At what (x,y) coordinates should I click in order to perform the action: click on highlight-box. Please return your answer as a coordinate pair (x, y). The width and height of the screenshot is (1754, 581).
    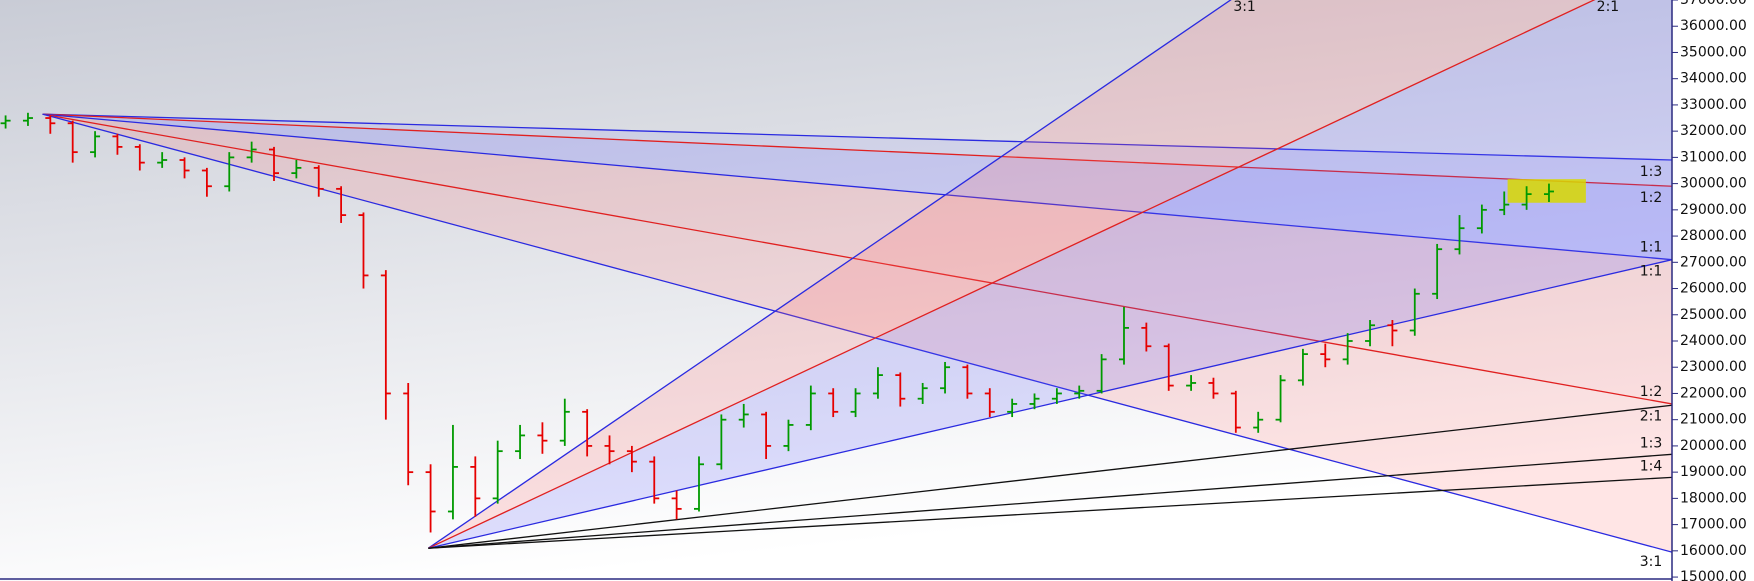
    Looking at the image, I should click on (1546, 191).